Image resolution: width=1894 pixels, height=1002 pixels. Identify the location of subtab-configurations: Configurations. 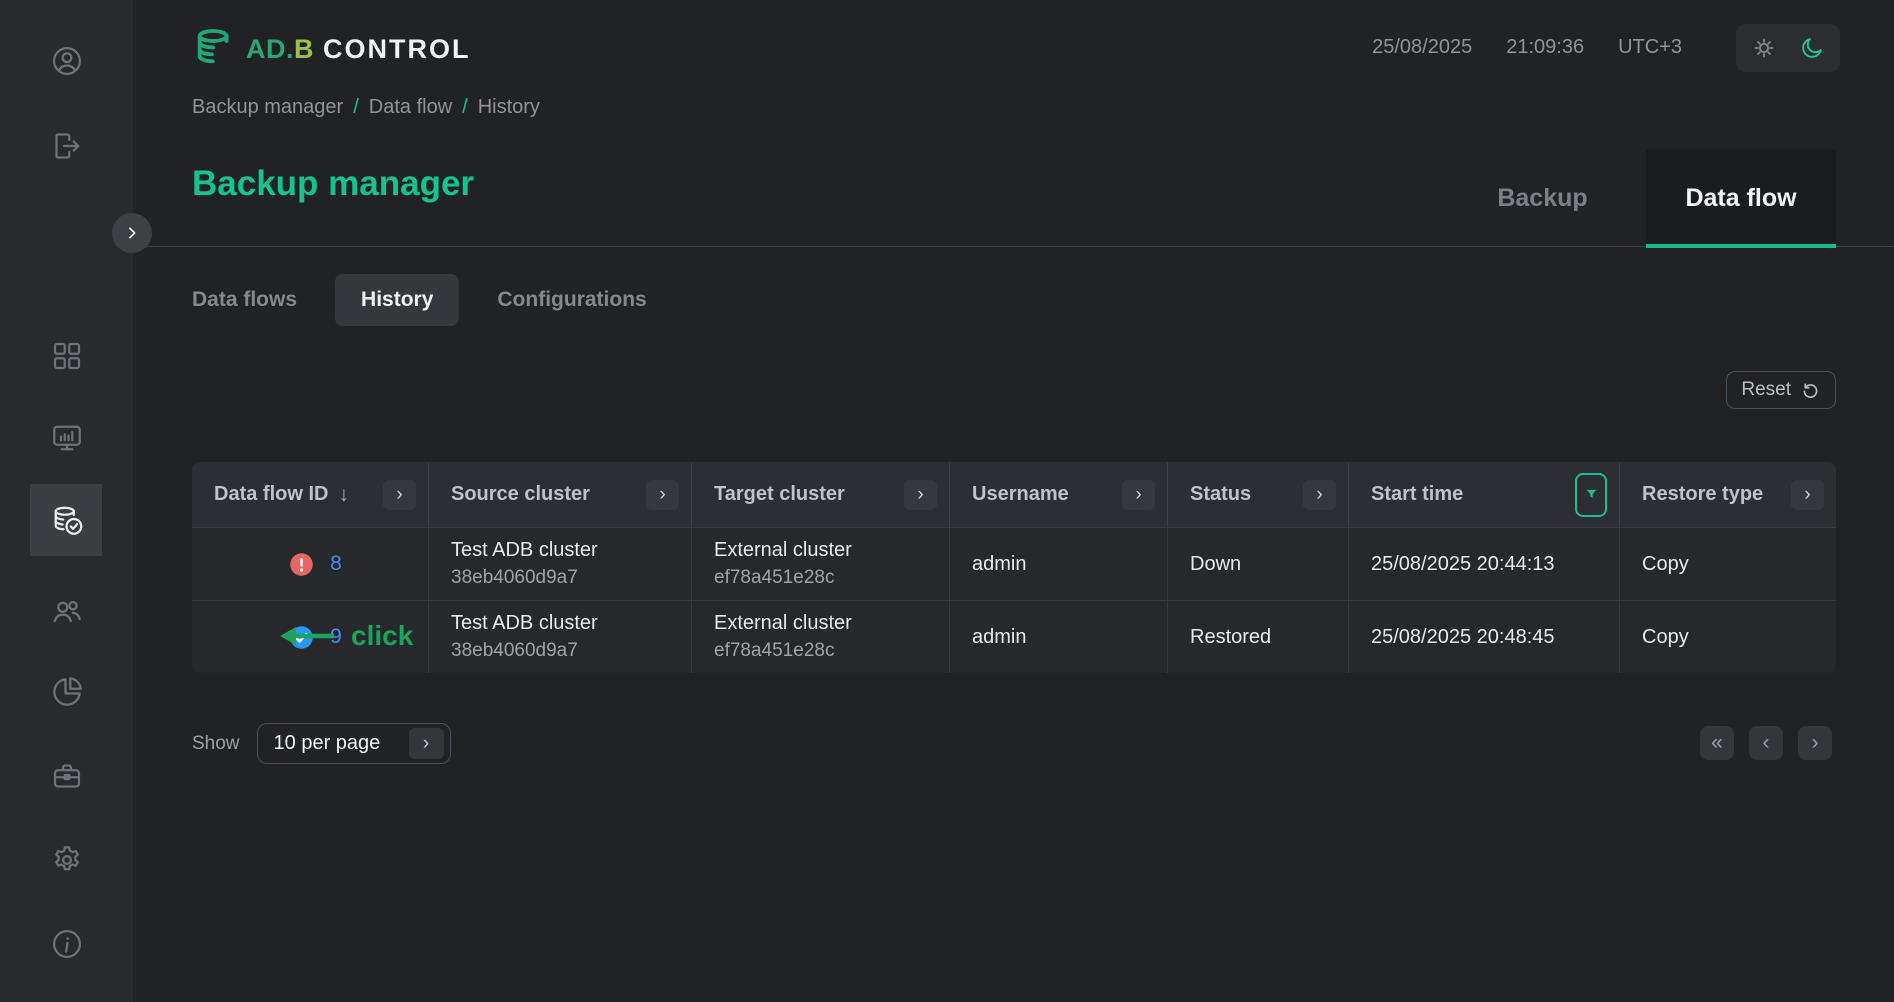
(572, 299).